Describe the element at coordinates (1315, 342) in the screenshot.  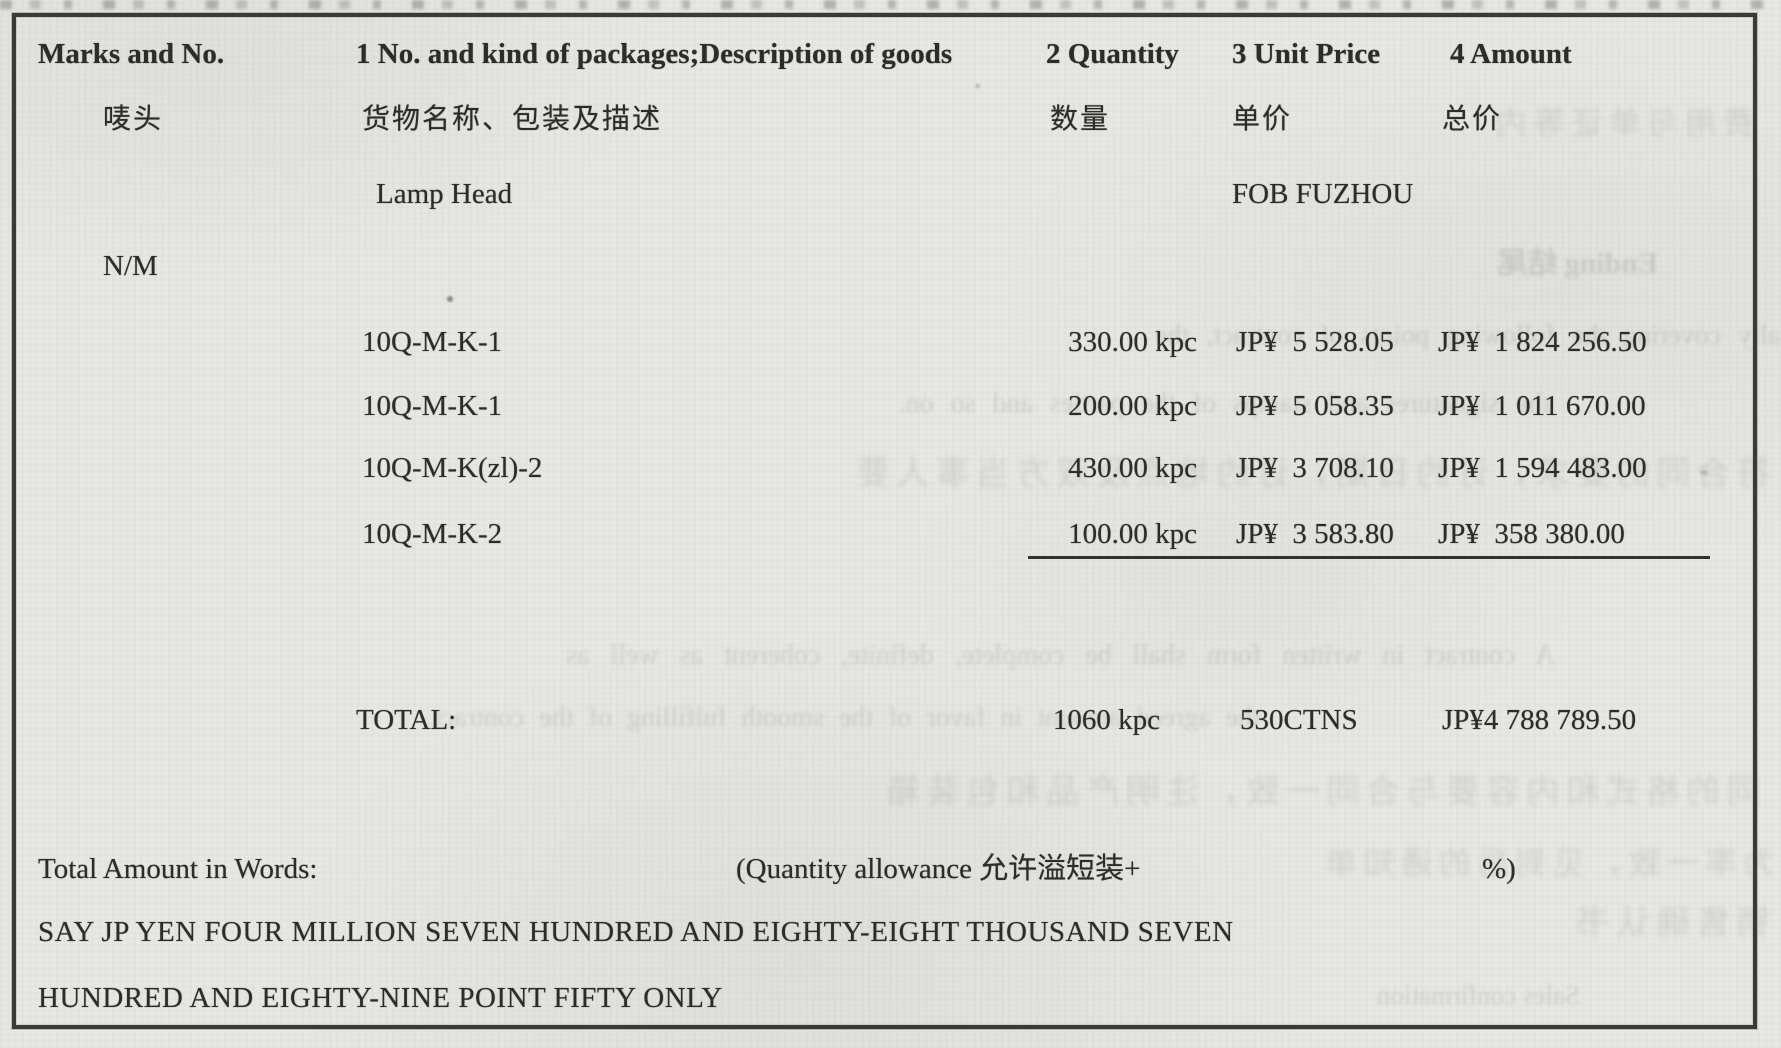
I see `item-unit-price: JP¥ 5 528.05` at that location.